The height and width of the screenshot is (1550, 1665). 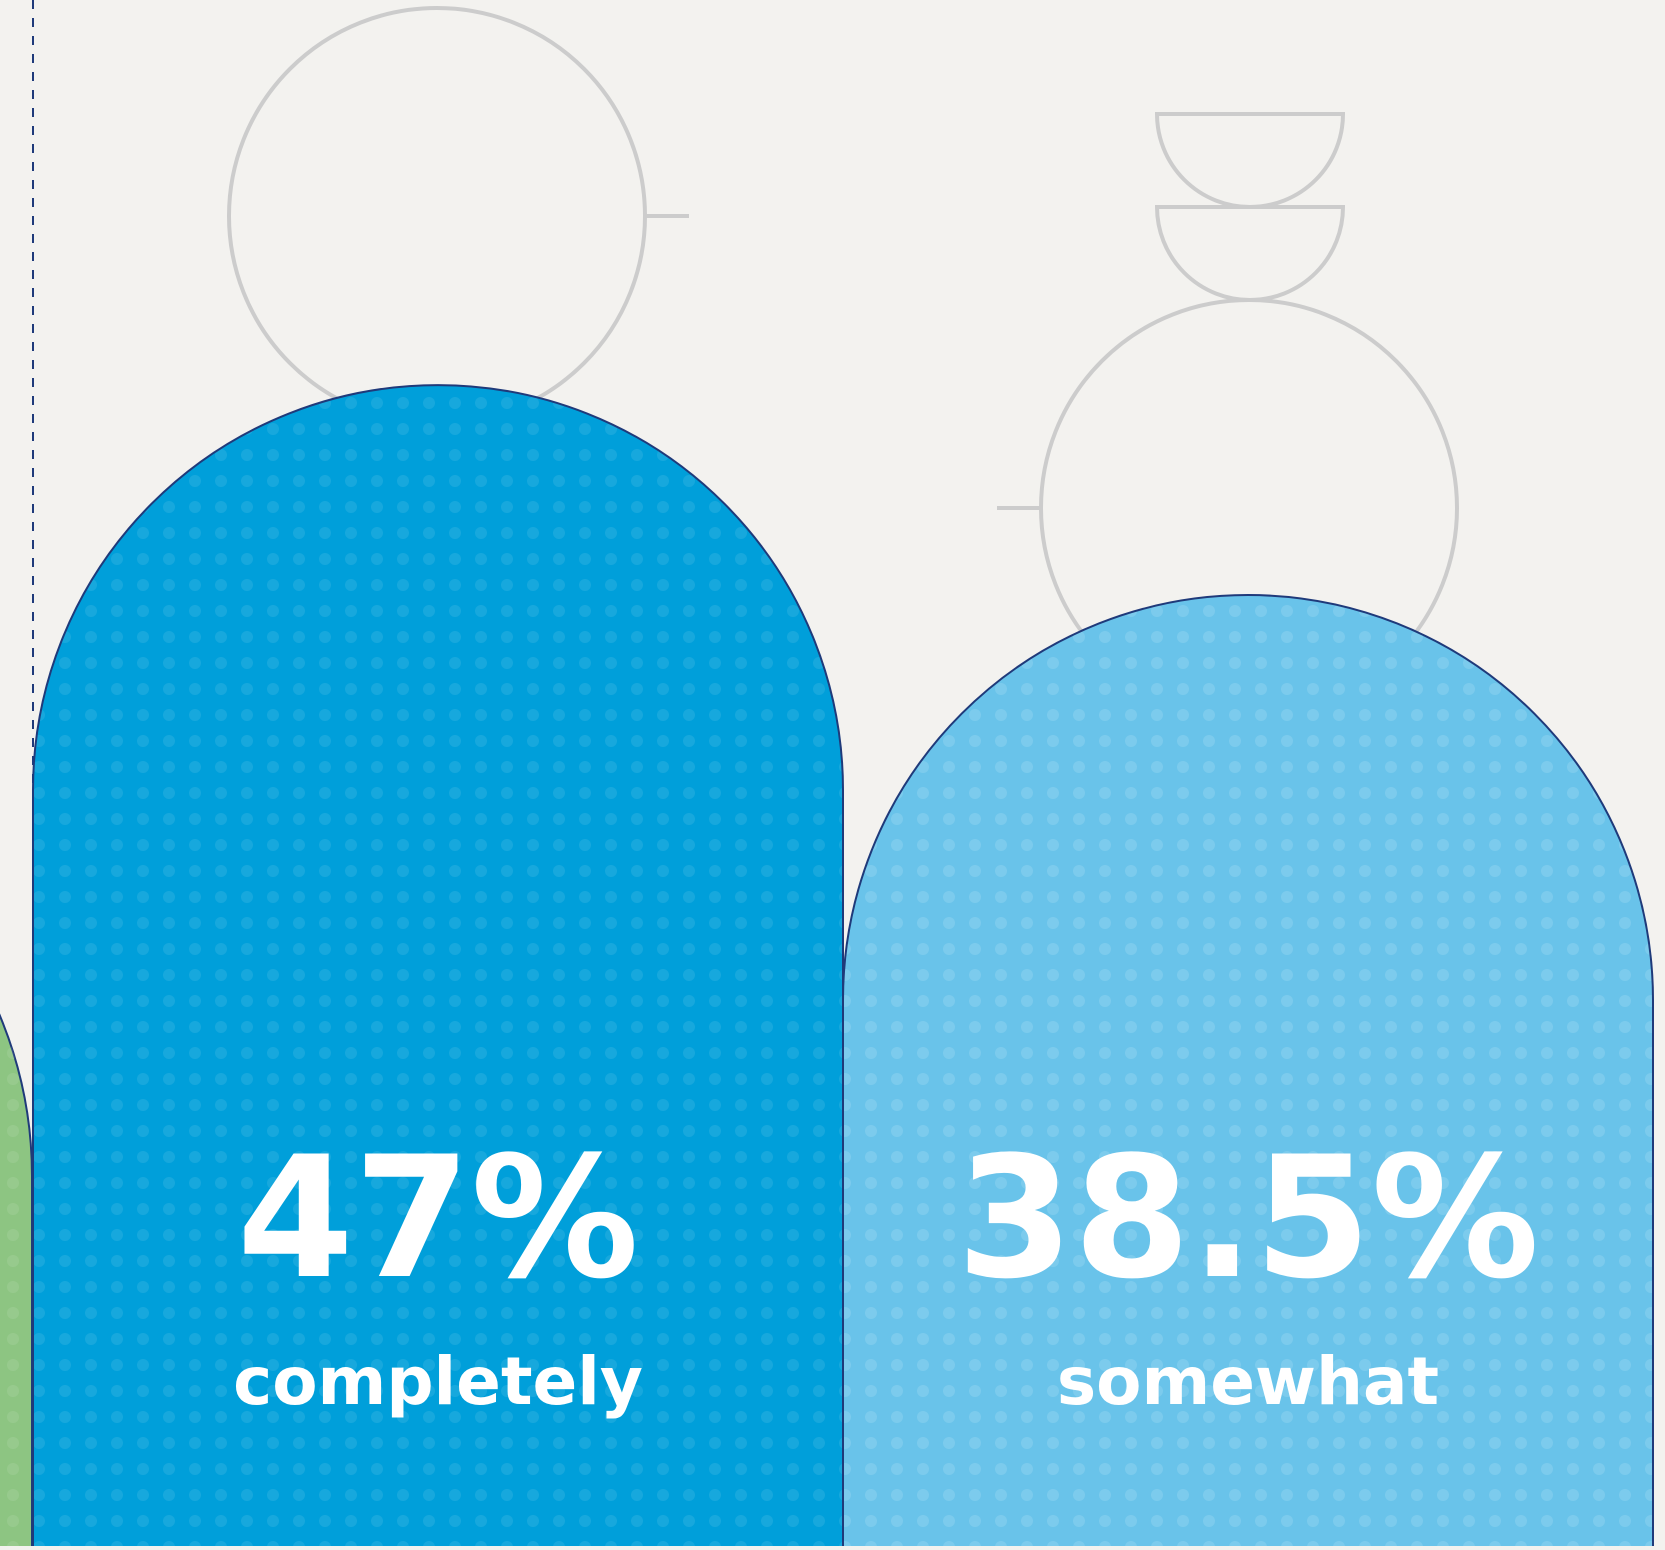 What do you see at coordinates (1248, 1381) in the screenshot?
I see `category-label-somewhat: somewhat` at bounding box center [1248, 1381].